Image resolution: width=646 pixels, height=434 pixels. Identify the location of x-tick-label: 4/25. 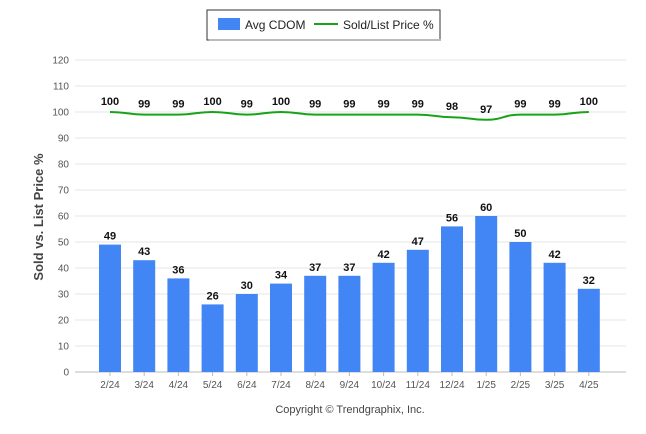
(589, 385).